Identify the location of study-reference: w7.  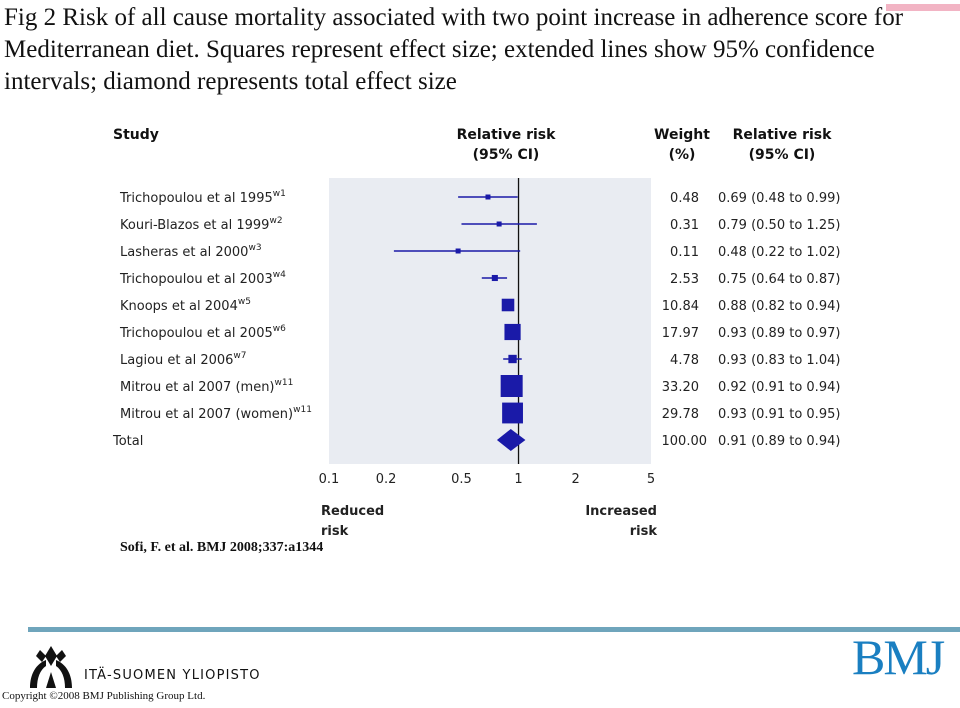
(239, 356).